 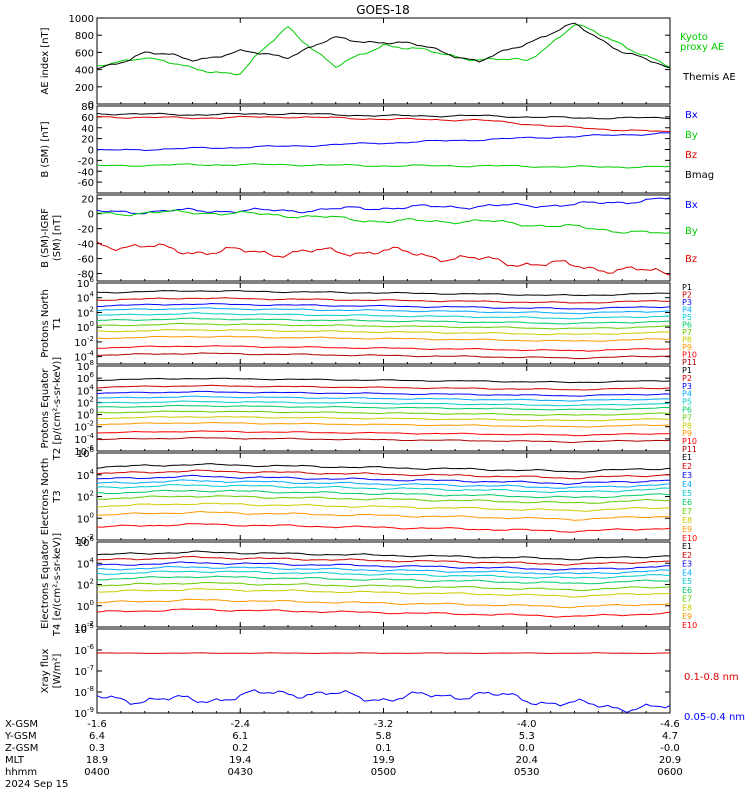 What do you see at coordinates (383, 403) in the screenshot?
I see `series-p5` at bounding box center [383, 403].